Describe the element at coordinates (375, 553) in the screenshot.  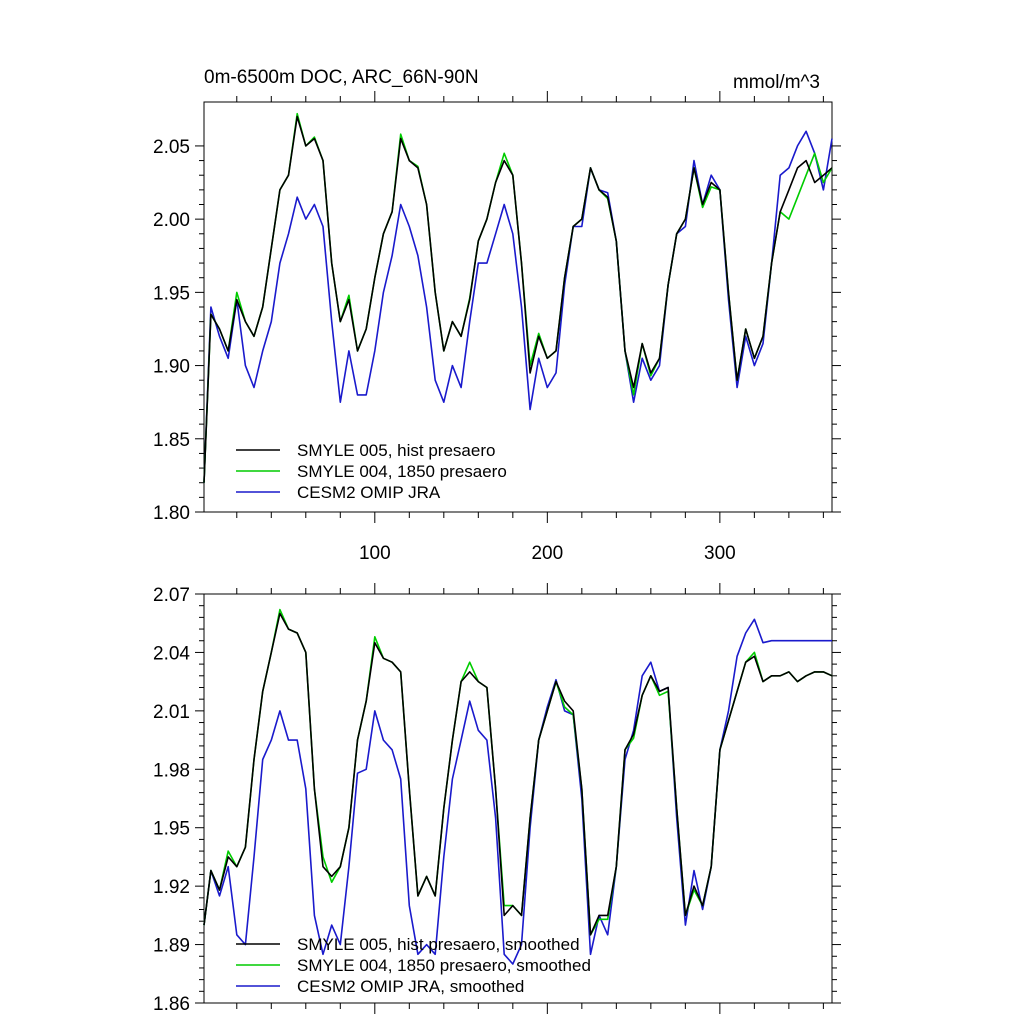
I see `top-xtick-label: 100` at that location.